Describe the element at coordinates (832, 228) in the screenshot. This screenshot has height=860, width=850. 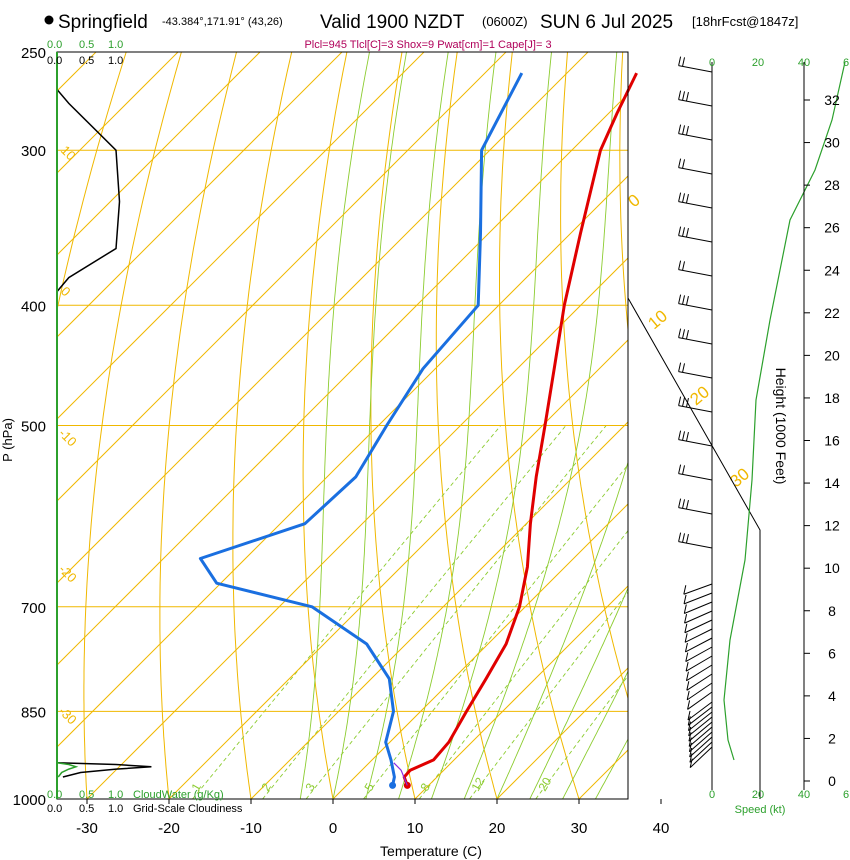
I see `height-tick-label: 26` at that location.